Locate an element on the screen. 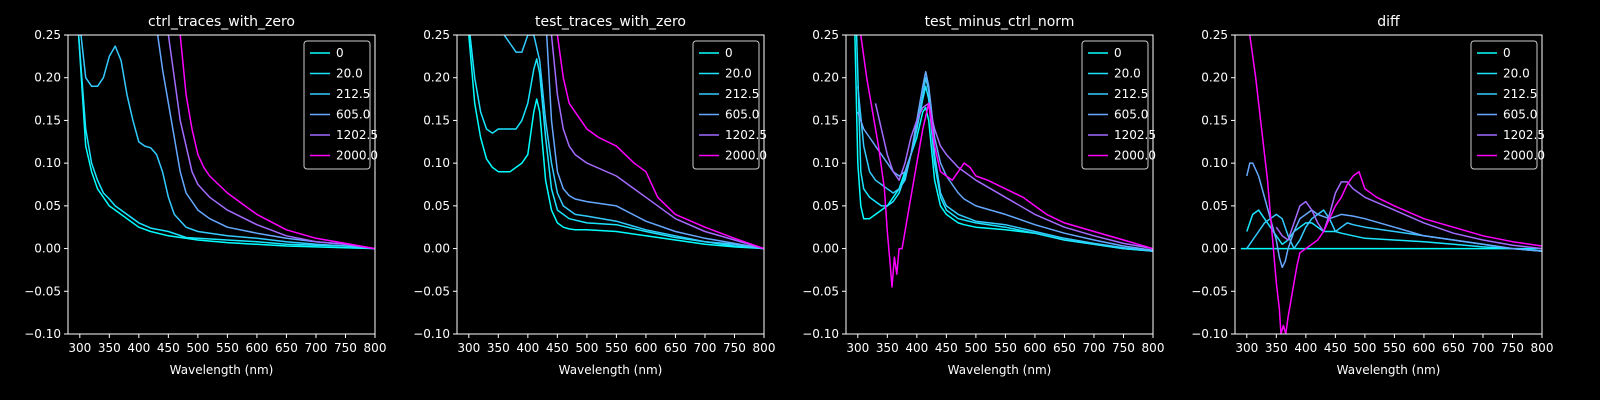 The width and height of the screenshot is (1600, 400). chart-title: ctrl_traces_with_zero is located at coordinates (221, 22).